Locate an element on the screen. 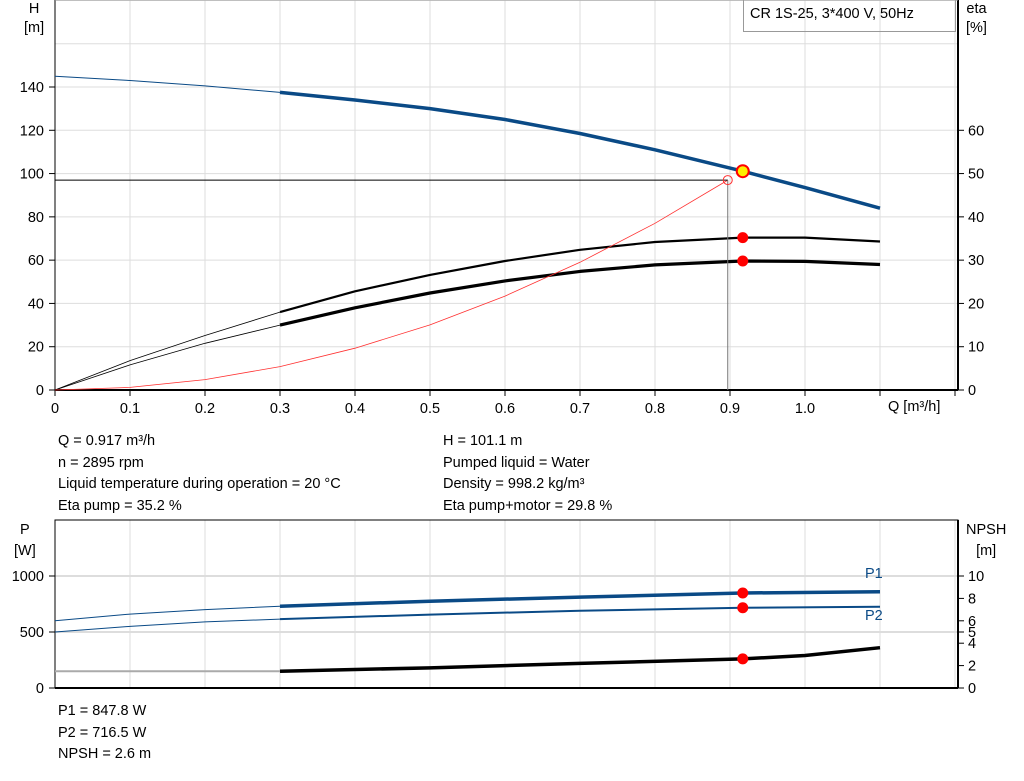  y-tick-label-left: 140 is located at coordinates (32, 88).